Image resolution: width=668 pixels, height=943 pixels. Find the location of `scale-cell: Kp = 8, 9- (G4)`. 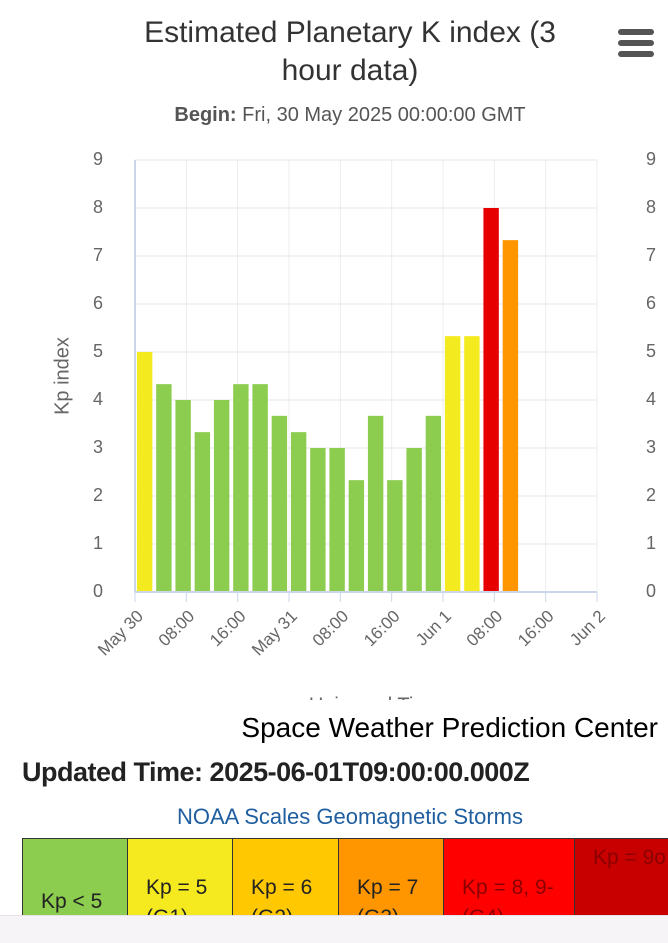

scale-cell: Kp = 8, 9- (G4) is located at coordinates (509, 879).